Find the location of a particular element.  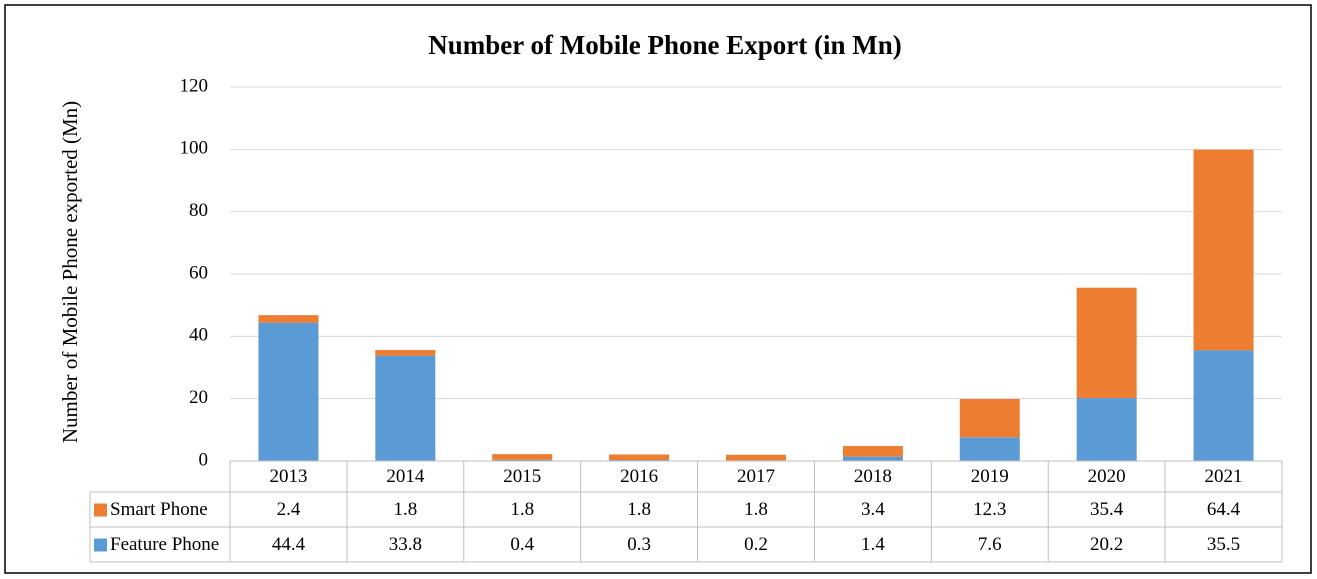

table-value: 35.4 is located at coordinates (1107, 509).